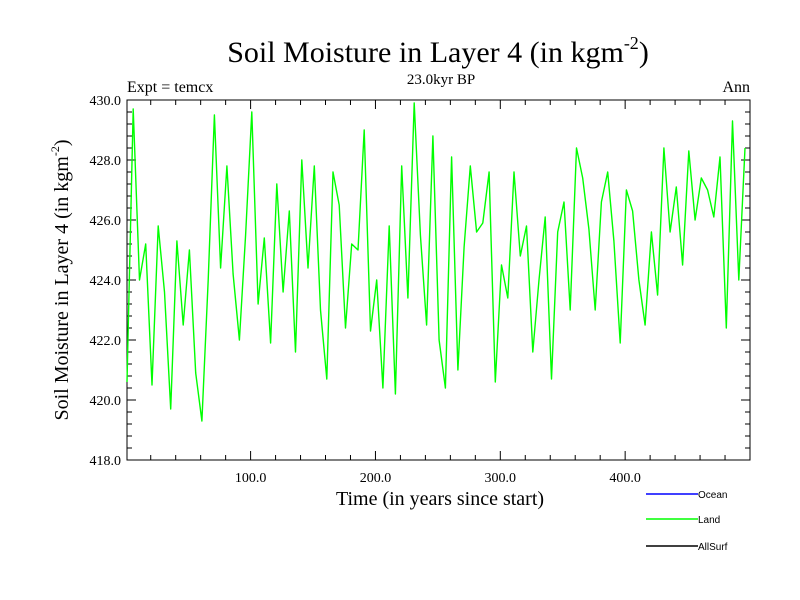 Image resolution: width=800 pixels, height=600 pixels. Describe the element at coordinates (106, 401) in the screenshot. I see `y-tick-label: 420.0` at that location.